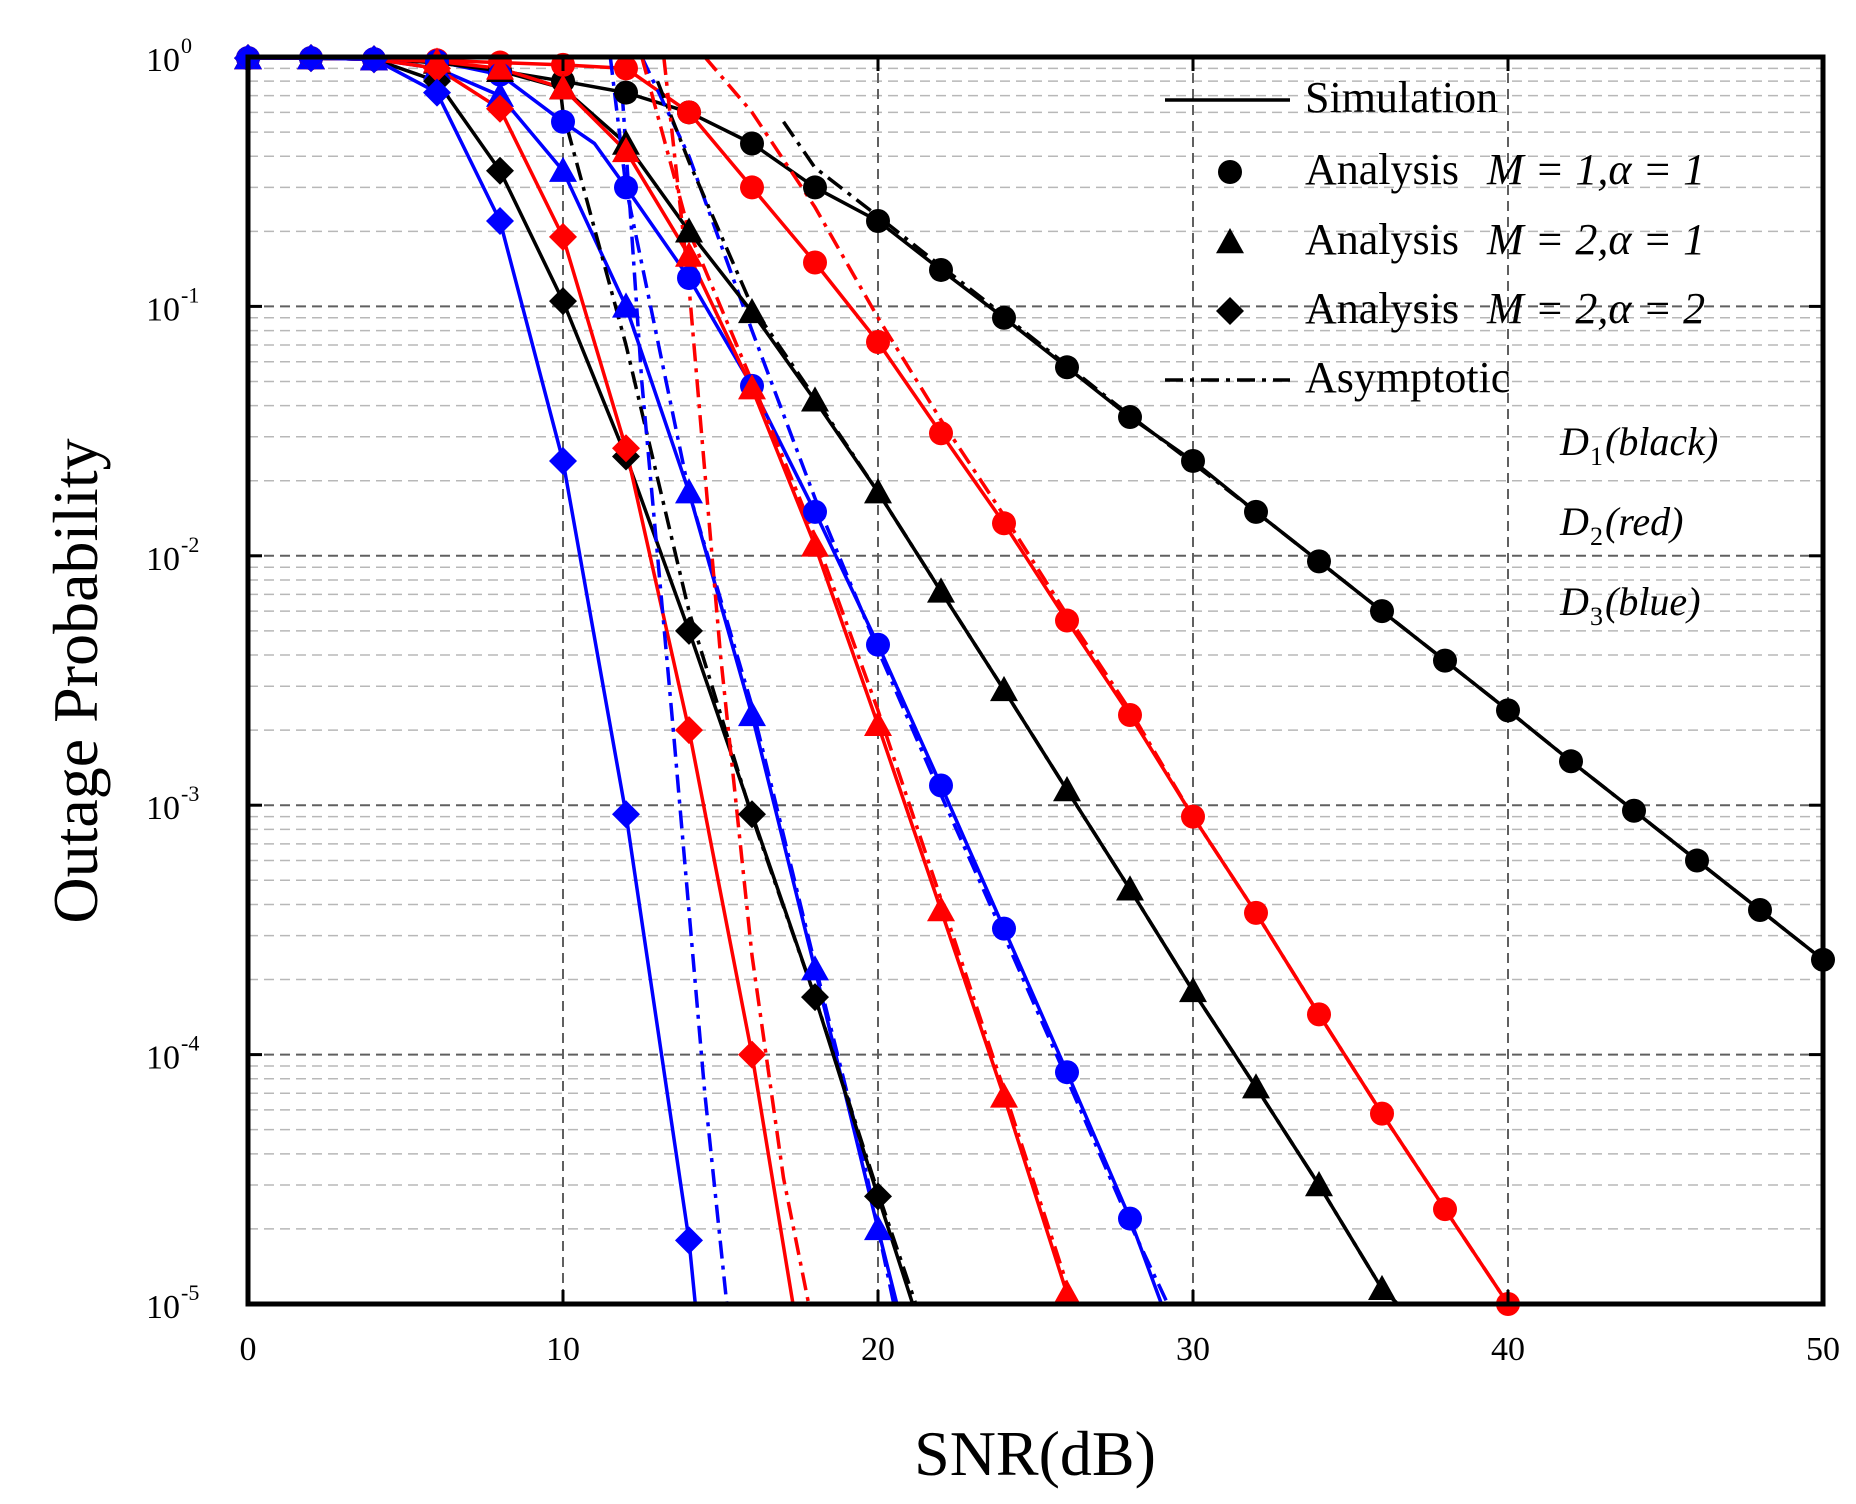 The image size is (1856, 1504). I want to click on user-subscript: 3, so click(1596, 616).